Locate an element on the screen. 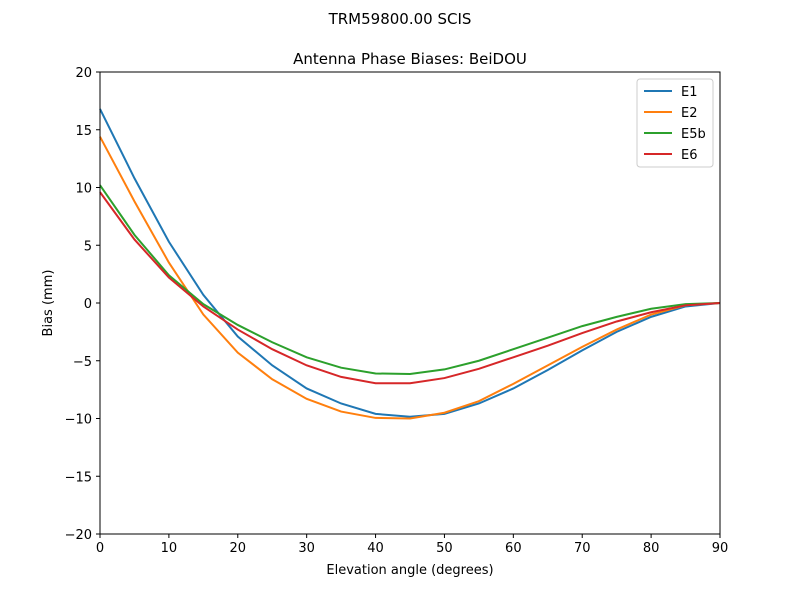  y-axis-label: Bias (mm) is located at coordinates (48, 303).